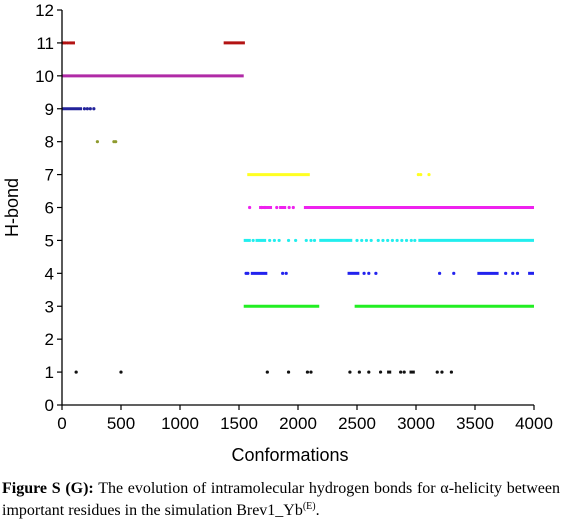  I want to click on y-tick-label: 9, so click(49, 109).